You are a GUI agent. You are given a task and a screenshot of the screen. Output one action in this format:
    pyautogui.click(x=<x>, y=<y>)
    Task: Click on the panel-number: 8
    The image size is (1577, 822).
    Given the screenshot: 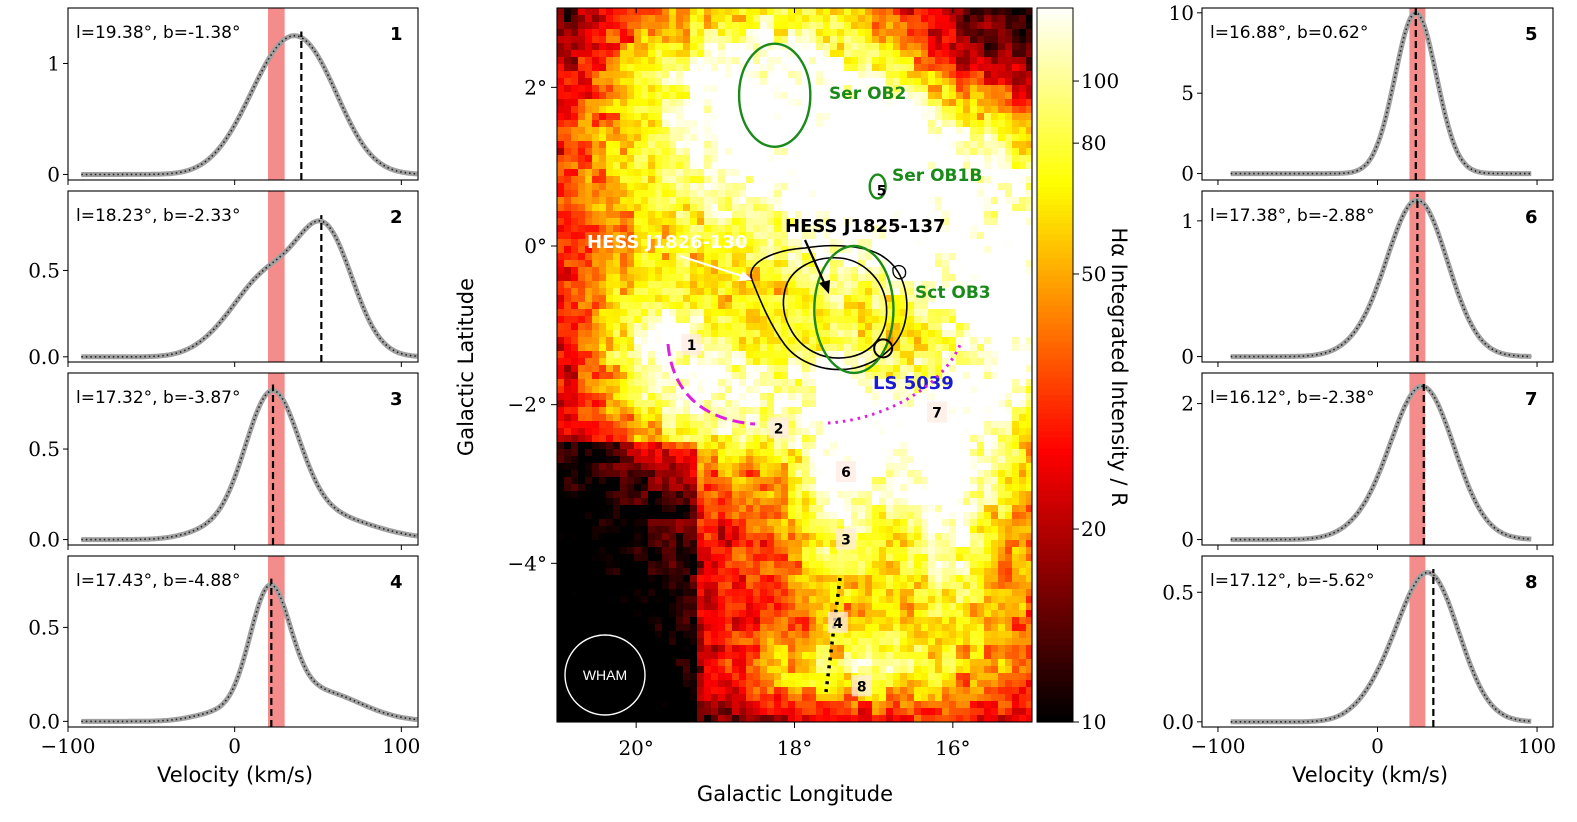 What is the action you would take?
    pyautogui.click(x=1531, y=582)
    